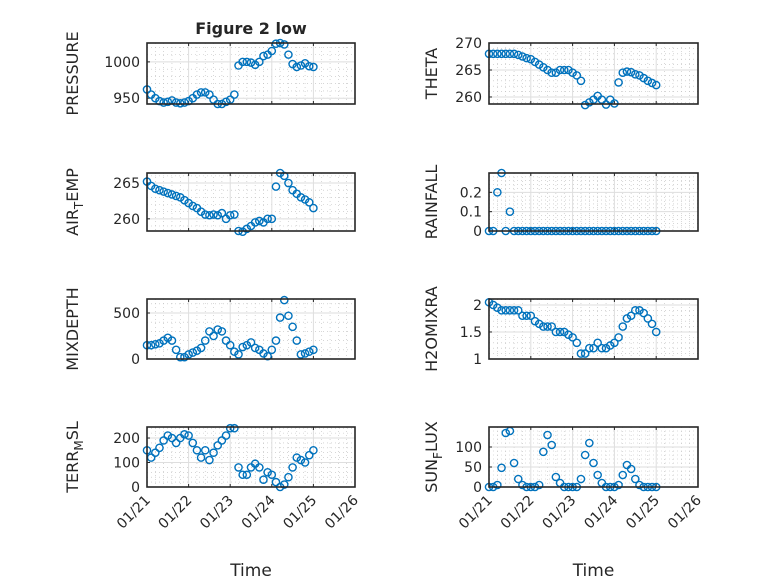  I want to click on ytick-label: 0.2, so click(471, 193).